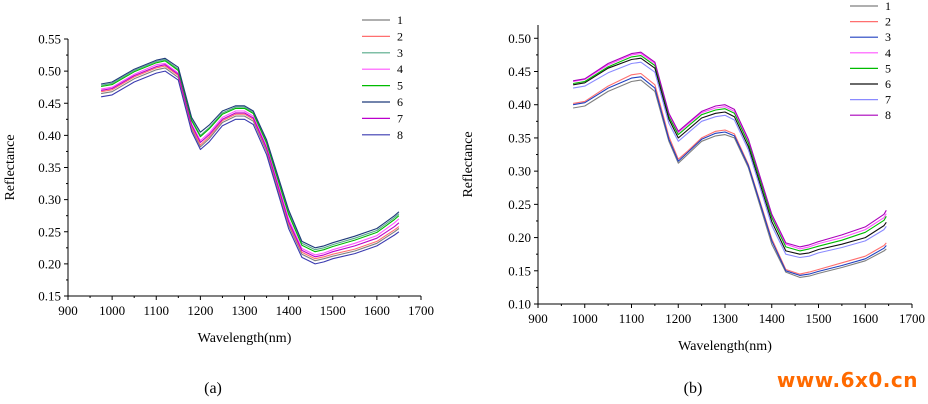  What do you see at coordinates (847, 380) in the screenshot?
I see `watermark: www.6x0.cn` at bounding box center [847, 380].